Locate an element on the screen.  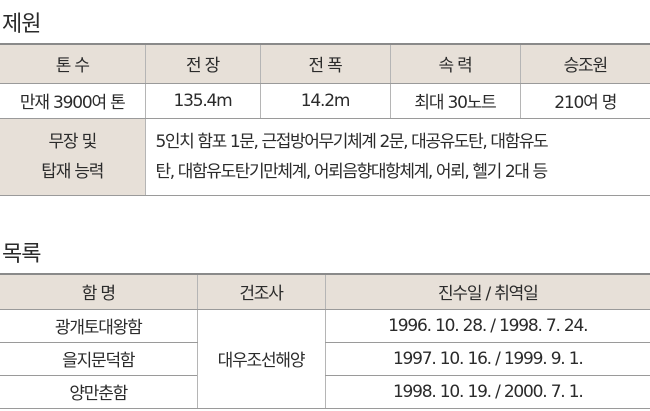
header-crew: 승조원 is located at coordinates (584, 63).